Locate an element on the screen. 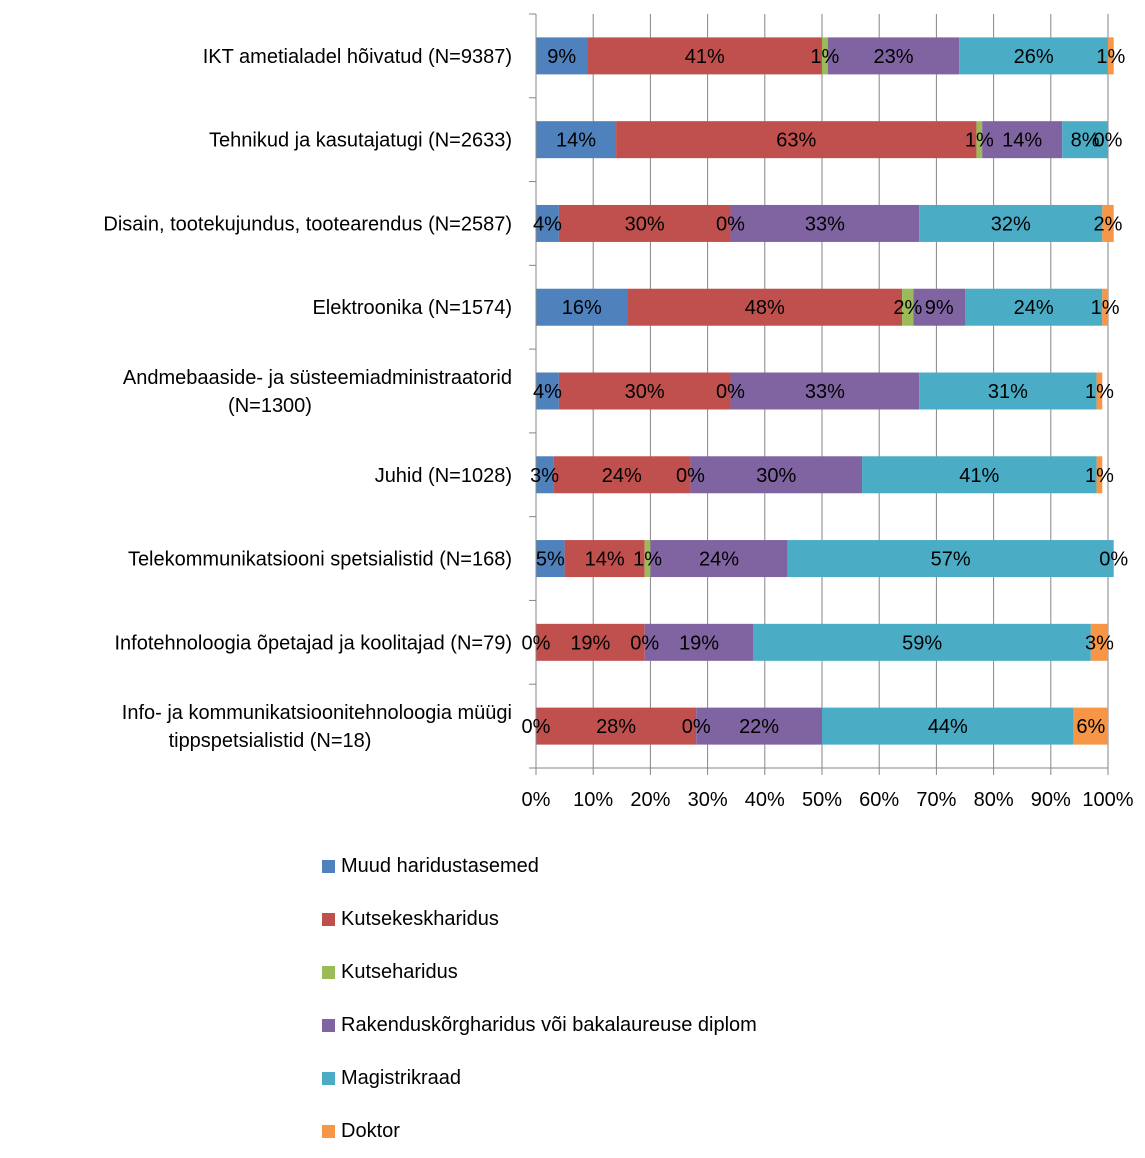  data-label: 24% is located at coordinates (622, 476).